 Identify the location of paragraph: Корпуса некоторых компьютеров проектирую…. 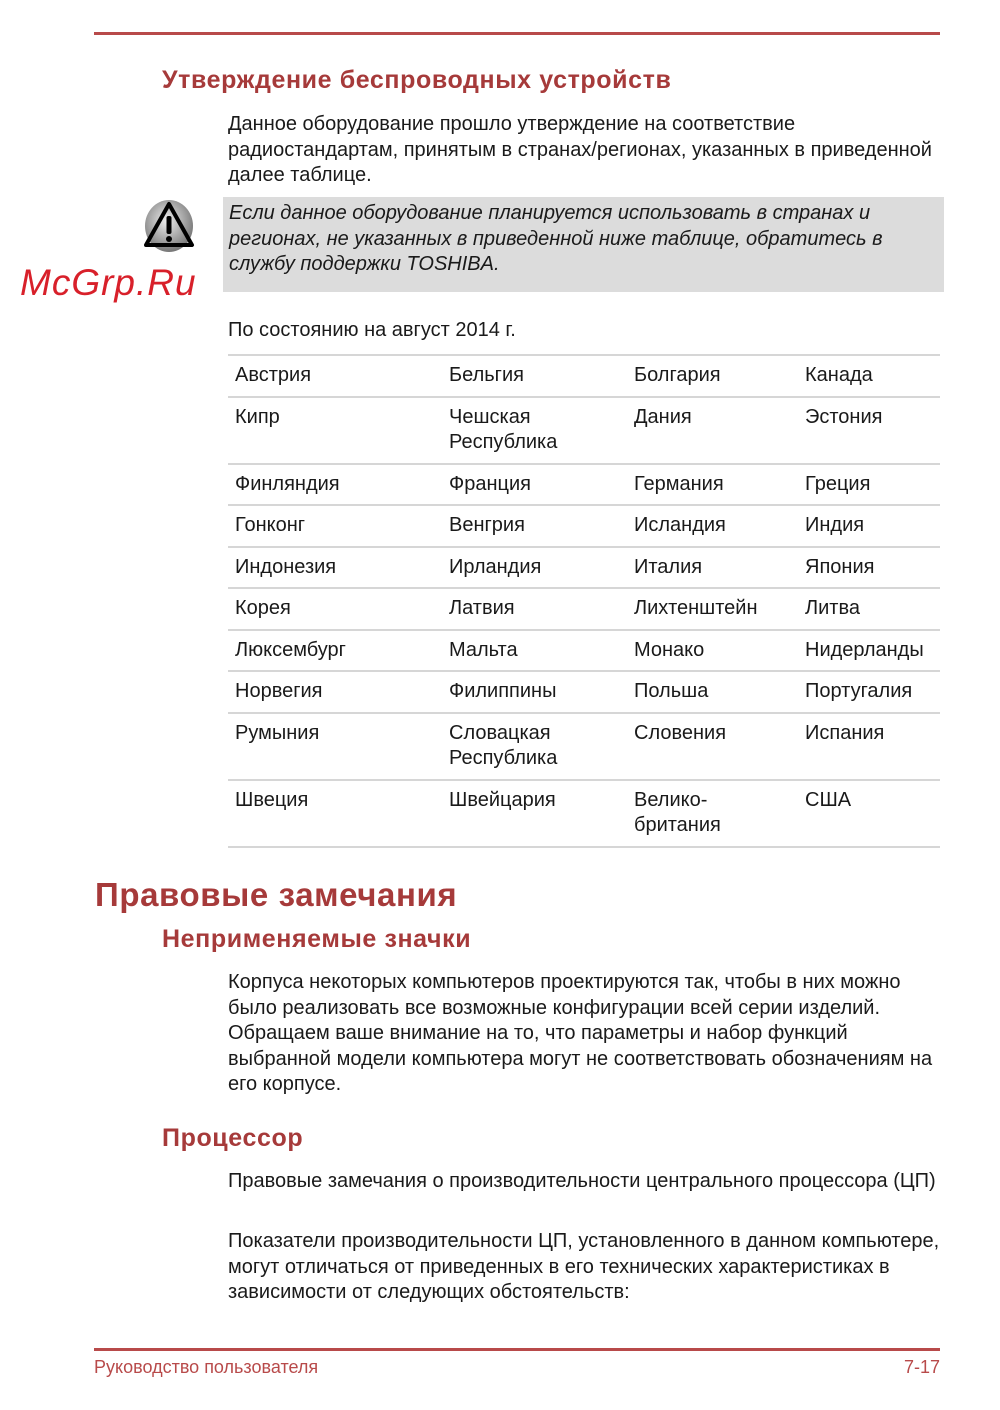
(580, 1033).